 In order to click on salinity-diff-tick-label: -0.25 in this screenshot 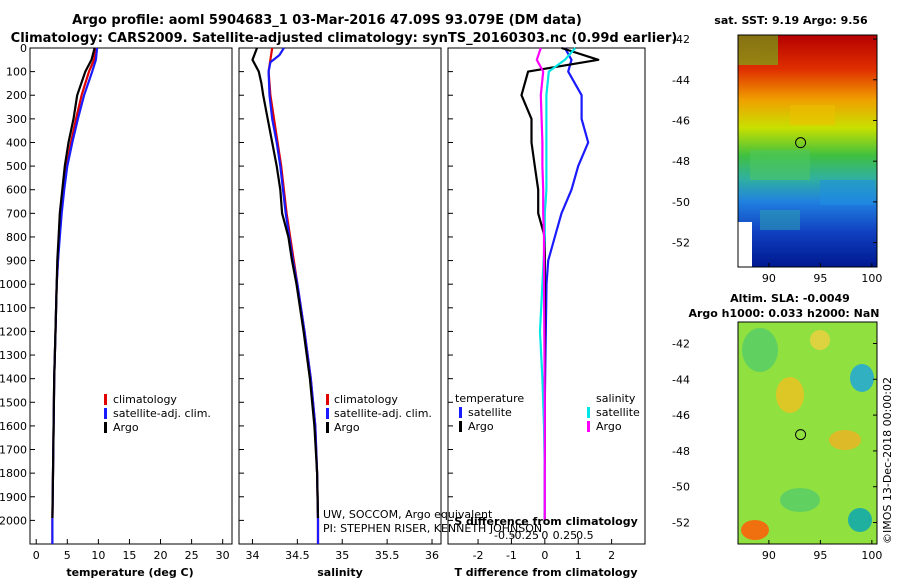, I will do `click(525, 535)`.